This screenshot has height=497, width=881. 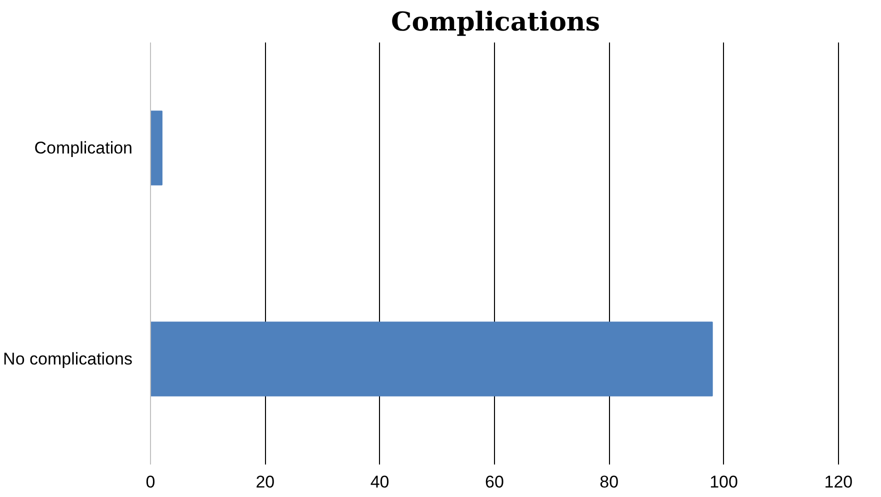 What do you see at coordinates (83, 148) in the screenshot?
I see `y-tick-label: Complication` at bounding box center [83, 148].